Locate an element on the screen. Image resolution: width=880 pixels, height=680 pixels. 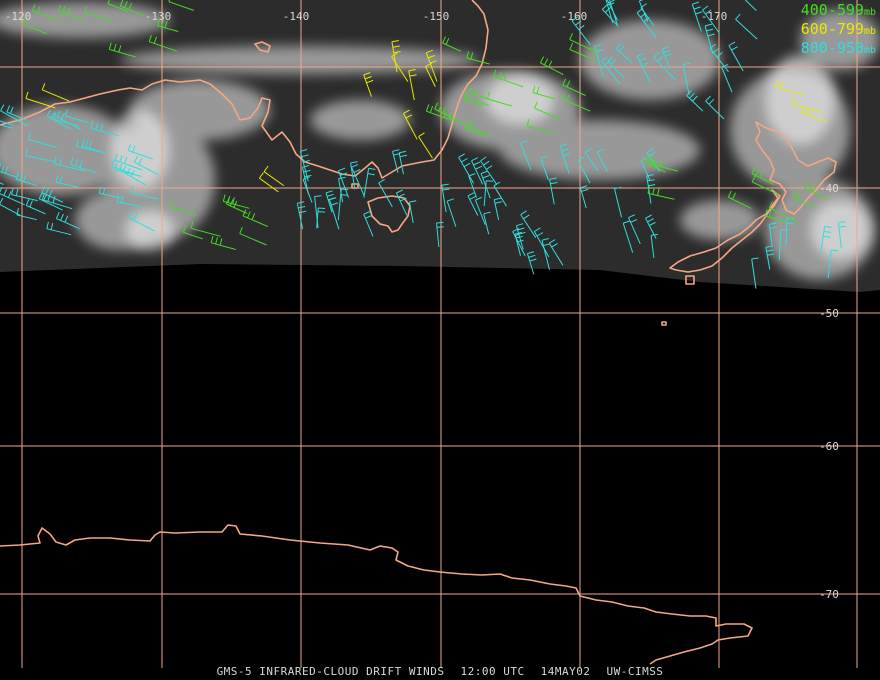
pressure-legend: 400-599mb 600-799mb 800-950mb is located at coordinates (838, 30).